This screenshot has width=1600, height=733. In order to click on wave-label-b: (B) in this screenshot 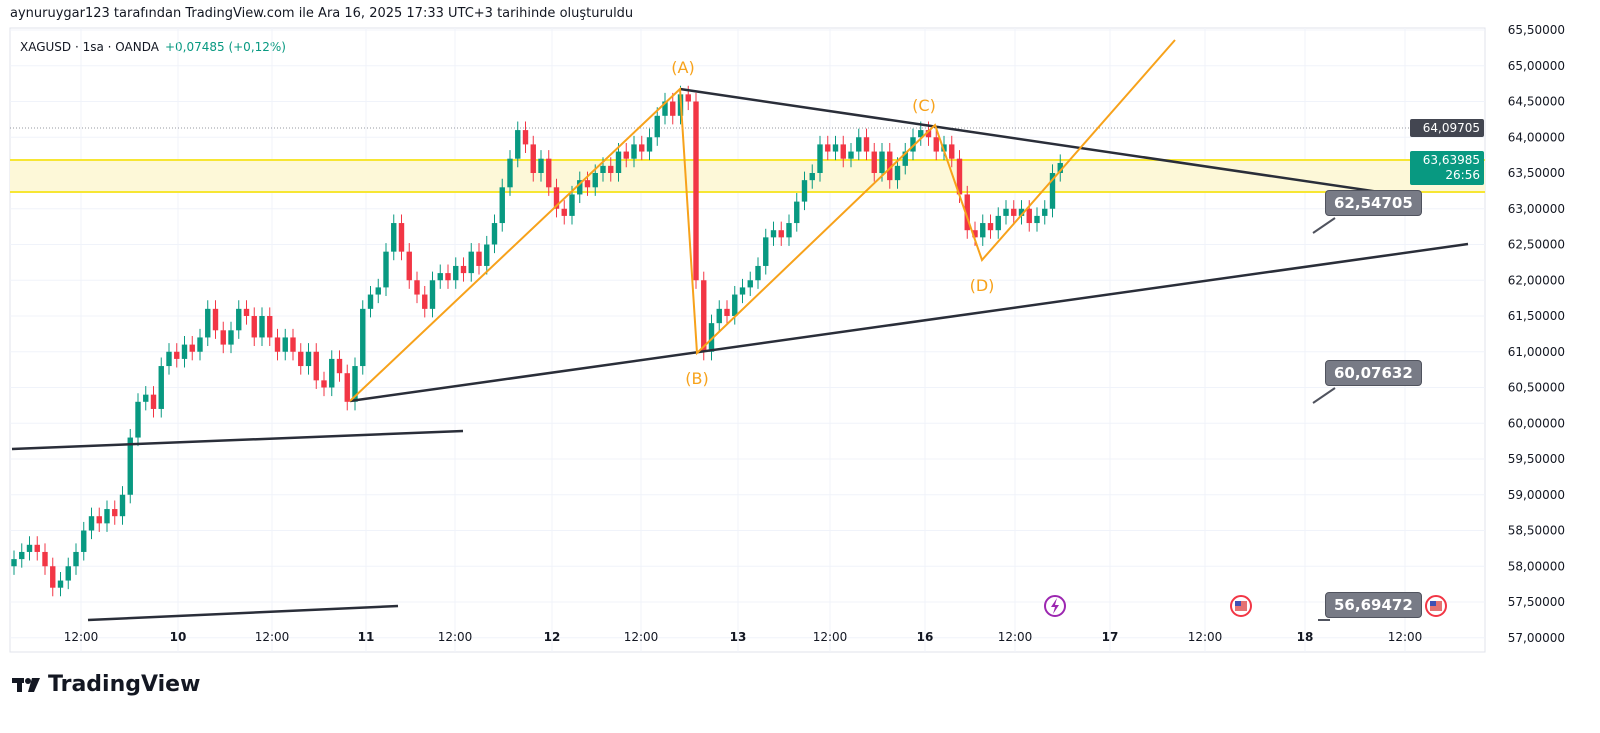, I will do `click(696, 378)`.